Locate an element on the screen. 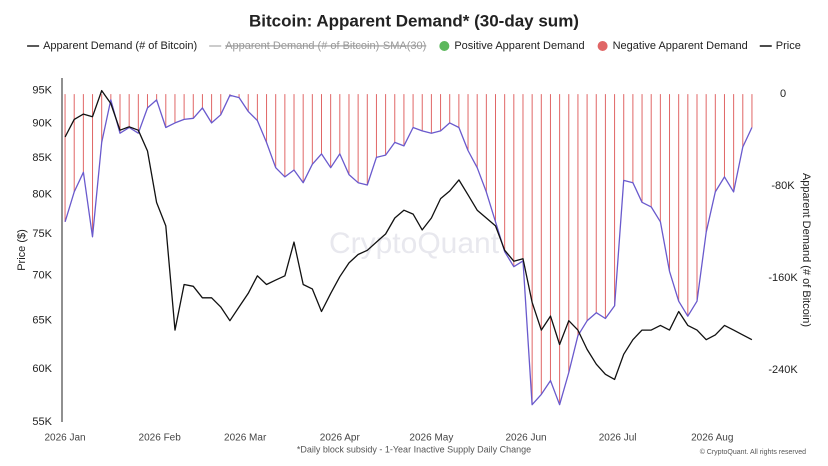 The image size is (828, 466). watermark: CryptoQuant is located at coordinates (414, 243).